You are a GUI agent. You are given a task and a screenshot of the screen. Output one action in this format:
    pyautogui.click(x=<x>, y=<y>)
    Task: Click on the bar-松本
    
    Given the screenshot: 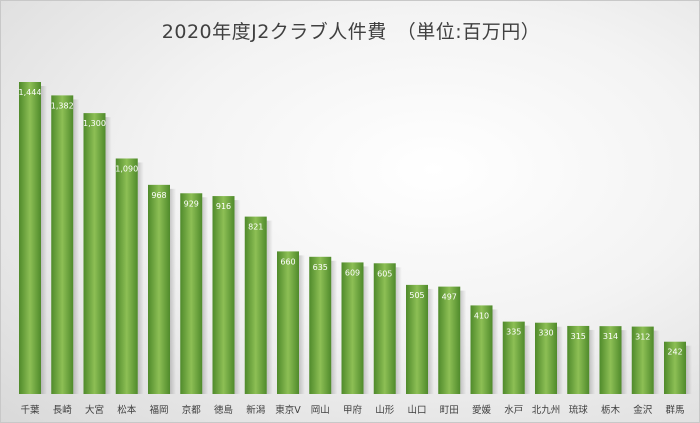 What is the action you would take?
    pyautogui.click(x=126, y=276)
    